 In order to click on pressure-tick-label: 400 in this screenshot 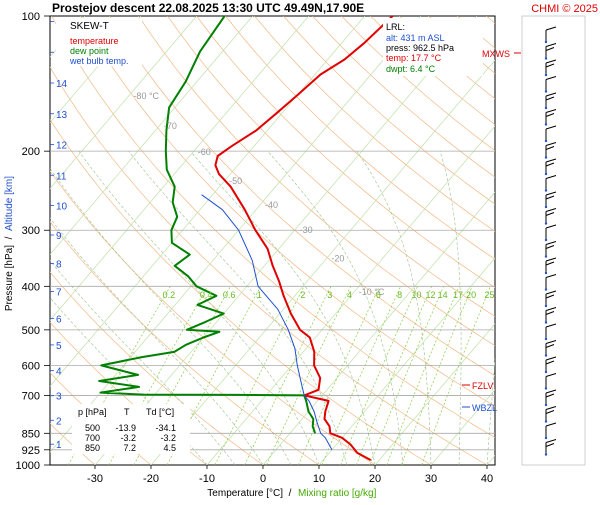, I will do `click(31, 287)`.